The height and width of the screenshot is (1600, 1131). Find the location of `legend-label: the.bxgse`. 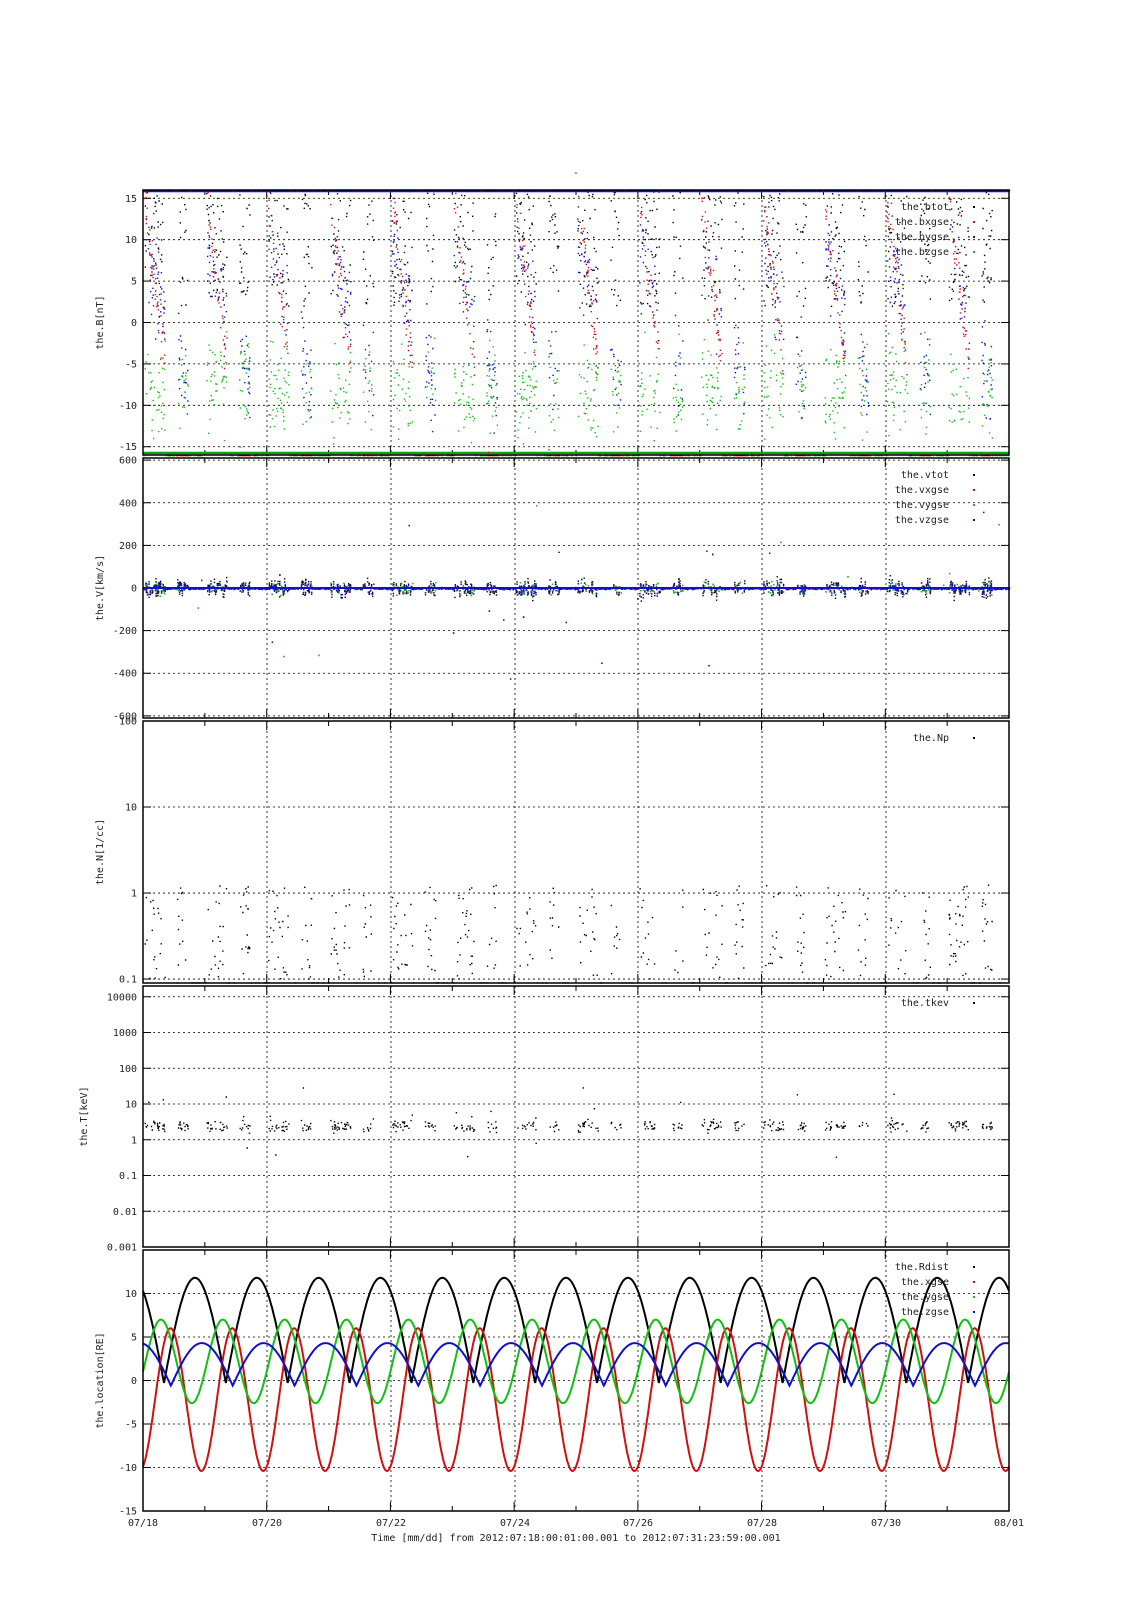

legend-label: the.bxgse is located at coordinates (922, 222).